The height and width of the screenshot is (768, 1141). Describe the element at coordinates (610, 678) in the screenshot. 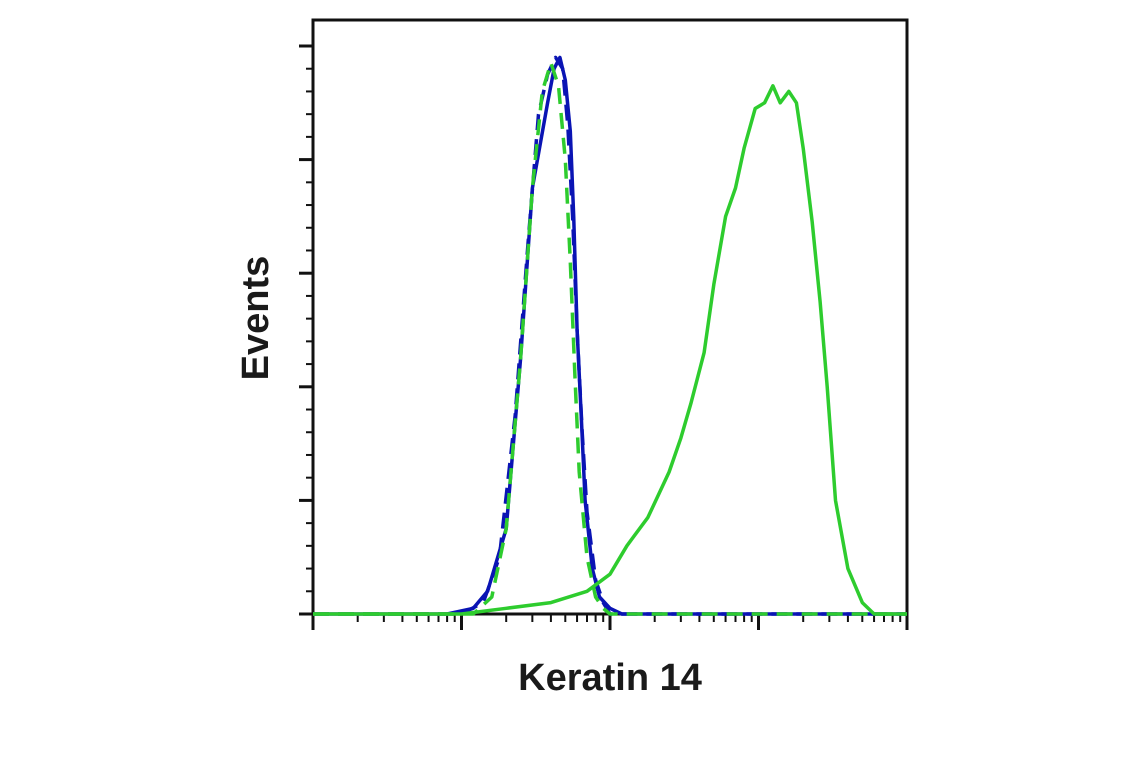

I see `x-axis-title: Keratin 14` at that location.